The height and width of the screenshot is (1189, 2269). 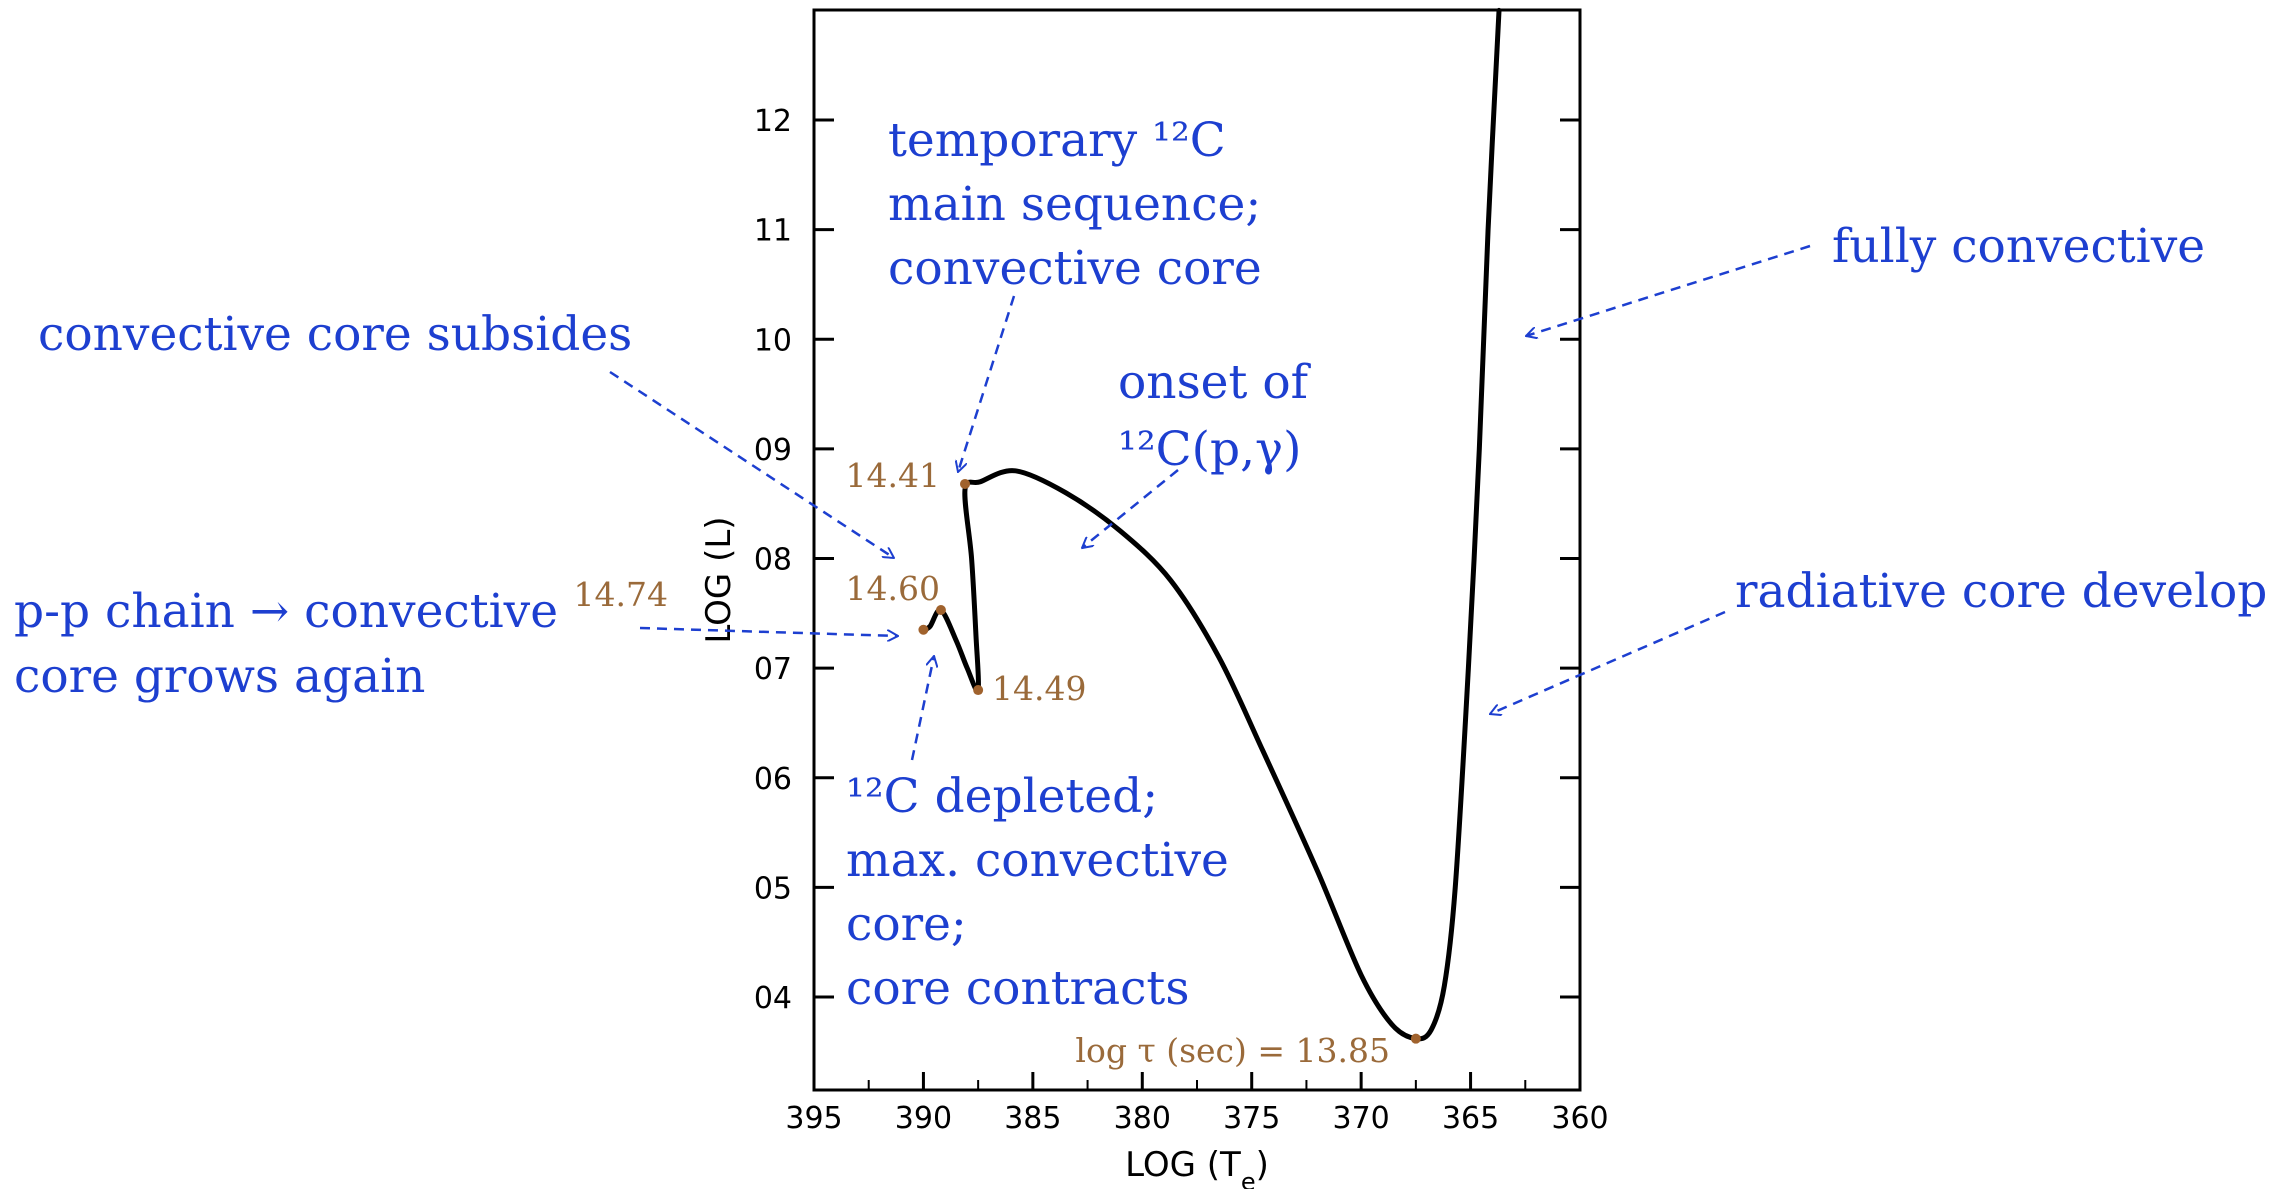 What do you see at coordinates (1130, 508) in the screenshot?
I see `arrow-onset-c12` at bounding box center [1130, 508].